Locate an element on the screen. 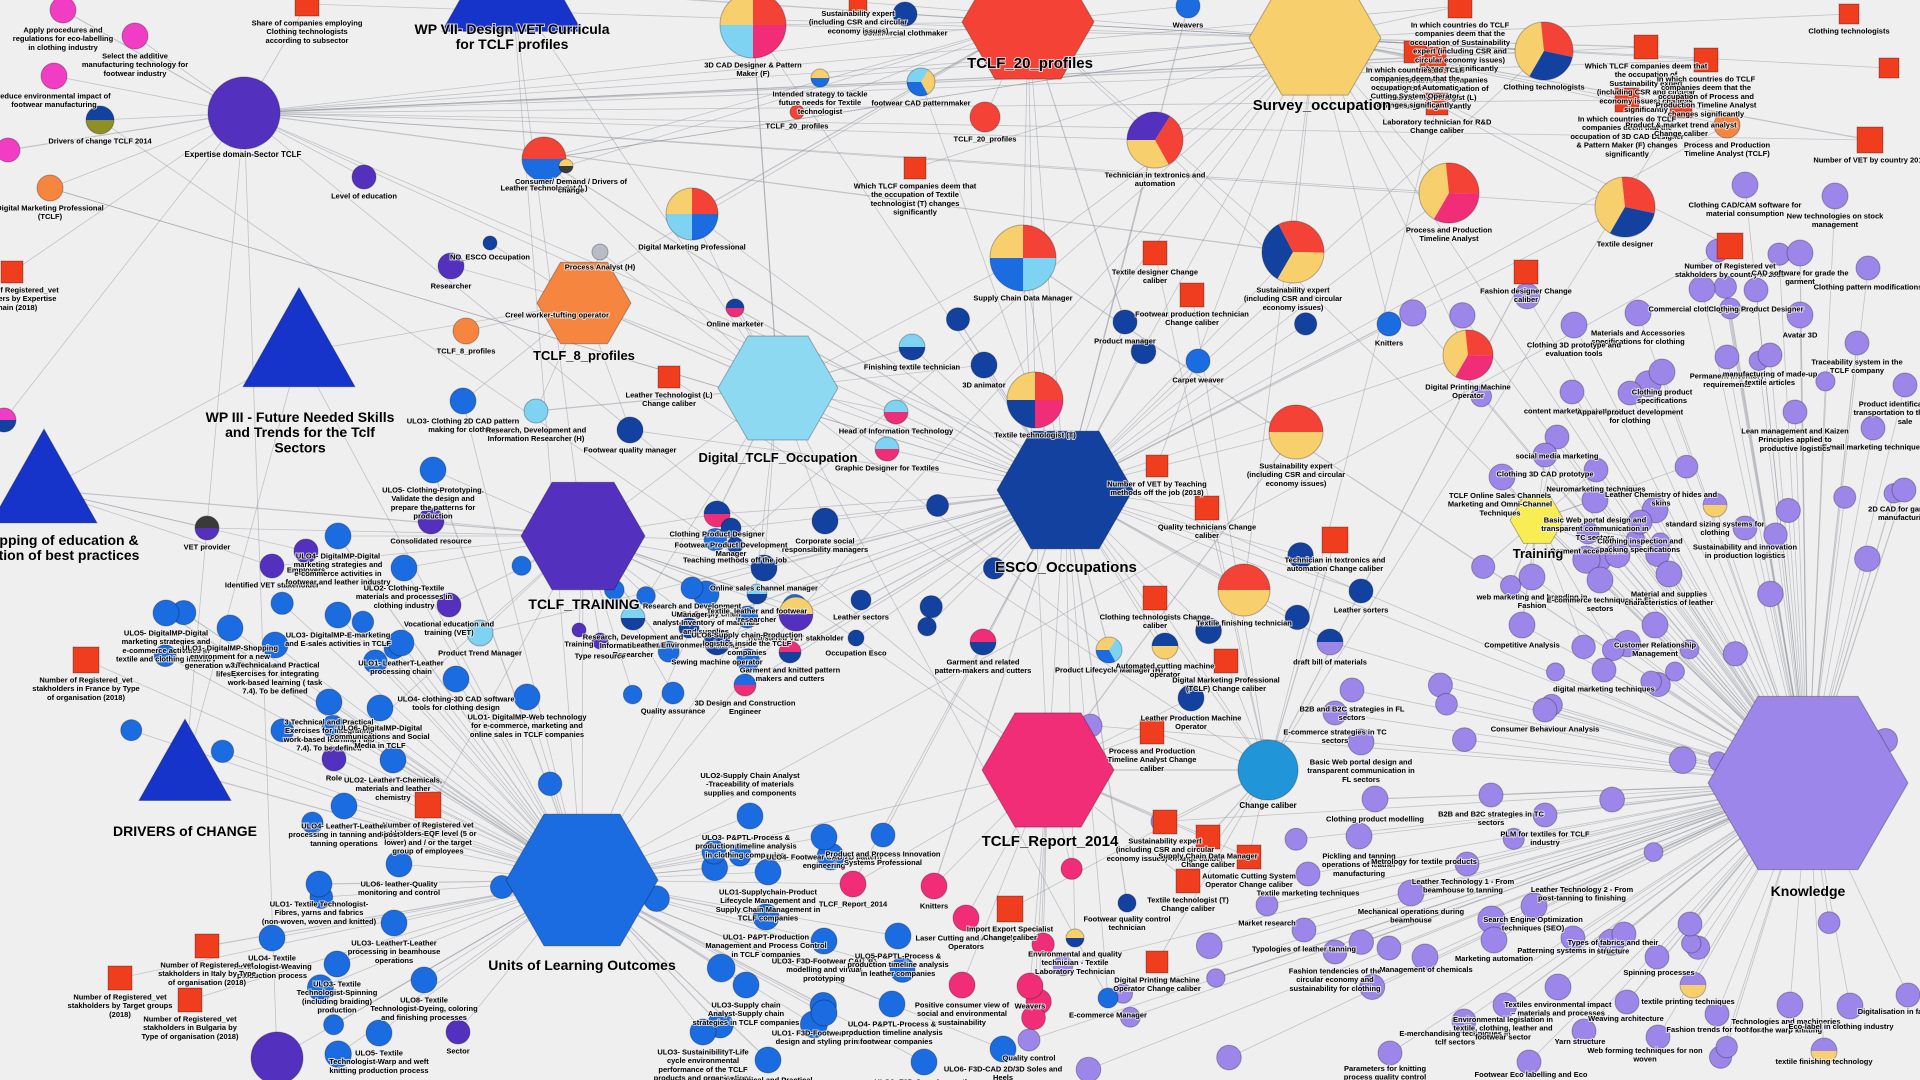 The height and width of the screenshot is (1080, 1920). node-k15 is located at coordinates (1545, 455).